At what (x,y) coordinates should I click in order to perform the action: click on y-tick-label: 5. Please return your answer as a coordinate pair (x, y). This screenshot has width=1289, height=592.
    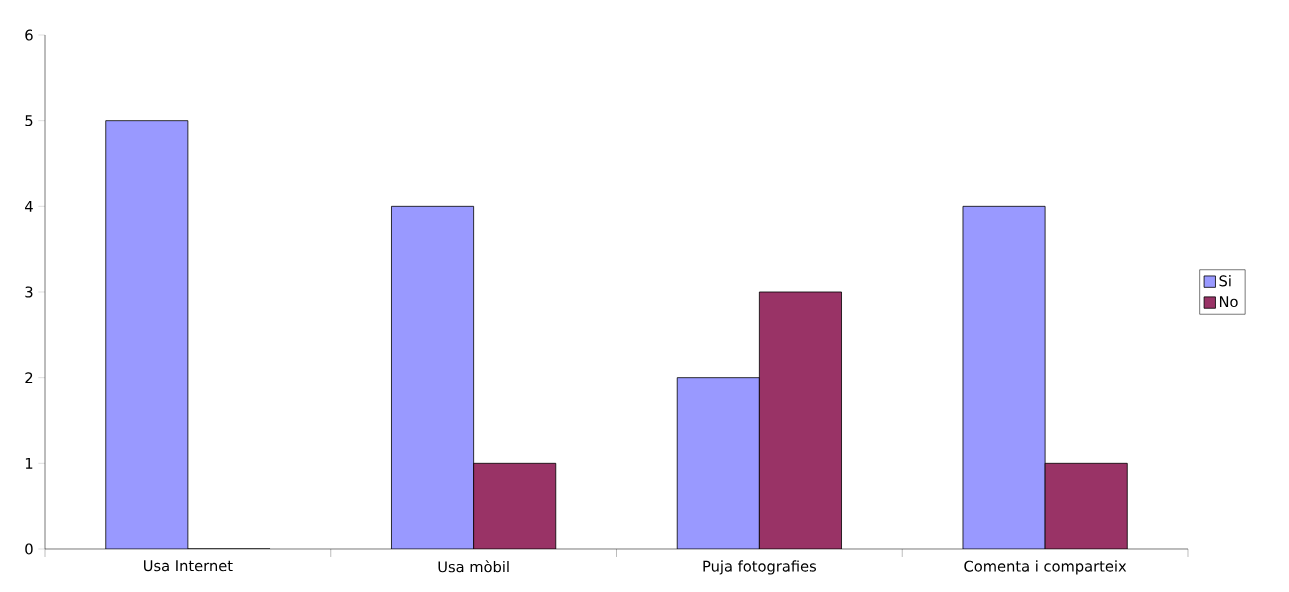
    Looking at the image, I should click on (29, 121).